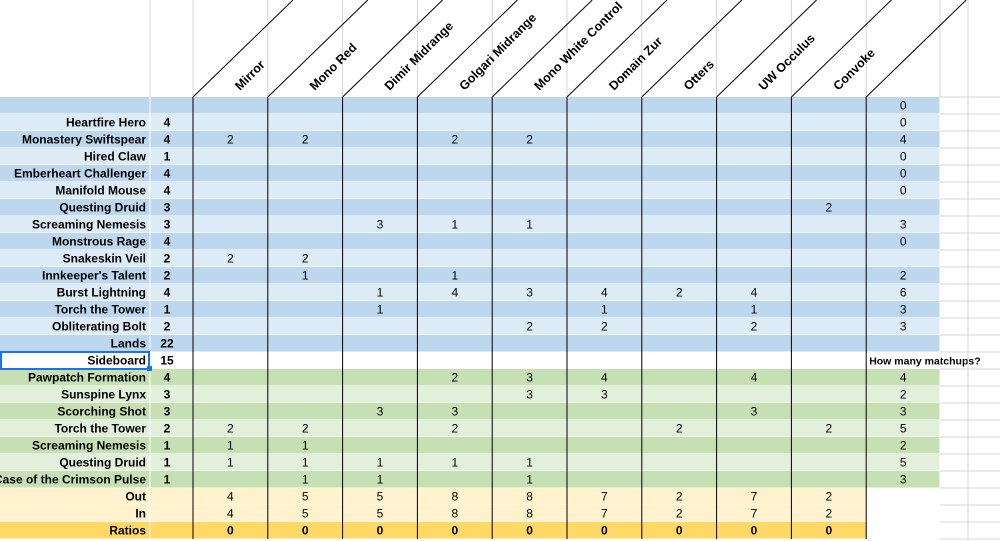 The height and width of the screenshot is (541, 1000). I want to click on row-label: Ratios, so click(127, 531).